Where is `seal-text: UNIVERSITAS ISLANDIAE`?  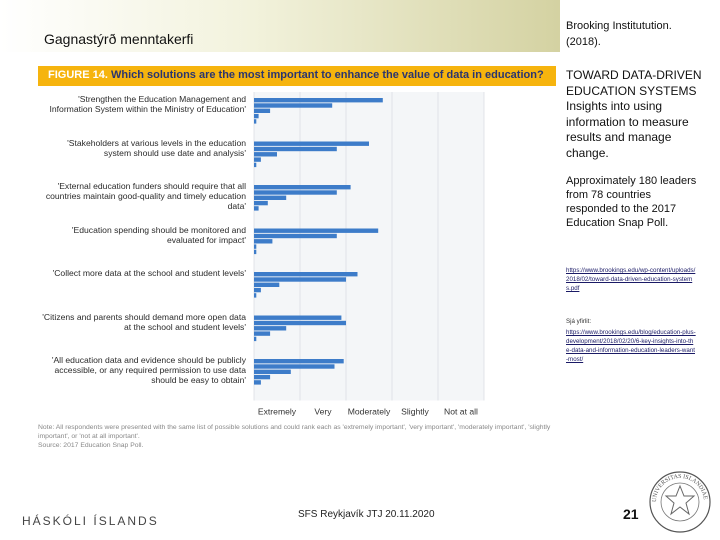
seal-text: UNIVERSITAS ISLANDIAE is located at coordinates (680, 488).